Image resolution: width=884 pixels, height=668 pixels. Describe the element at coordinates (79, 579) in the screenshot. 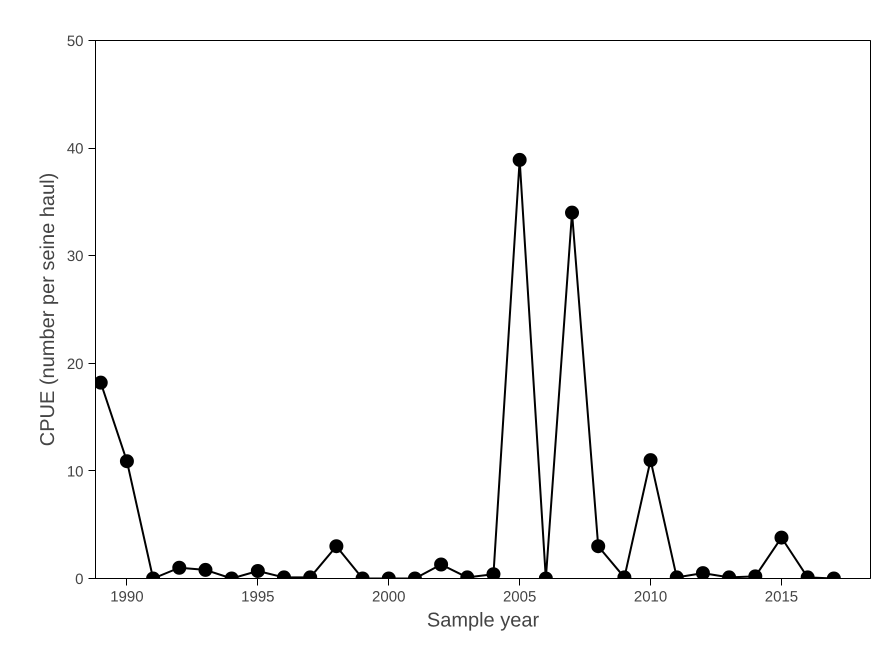

I see `y-tick-label: 0` at that location.